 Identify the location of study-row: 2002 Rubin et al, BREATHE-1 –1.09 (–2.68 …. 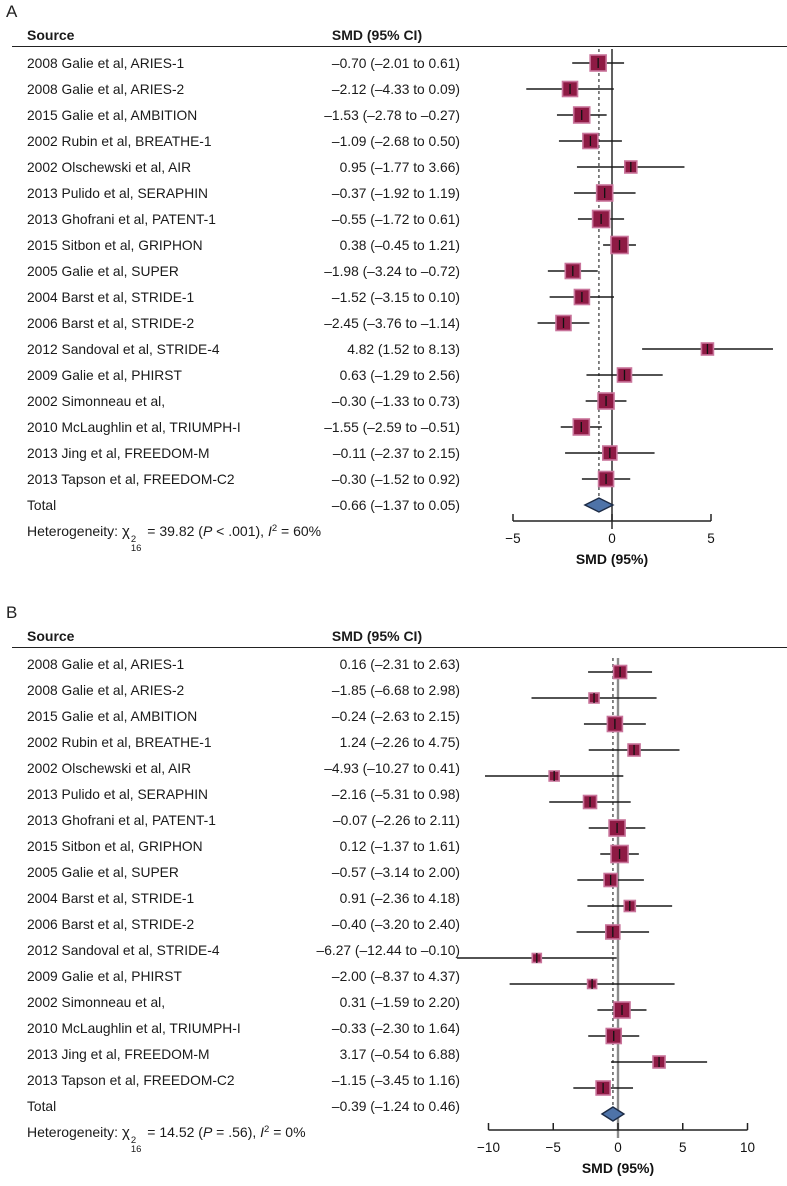
(230, 141).